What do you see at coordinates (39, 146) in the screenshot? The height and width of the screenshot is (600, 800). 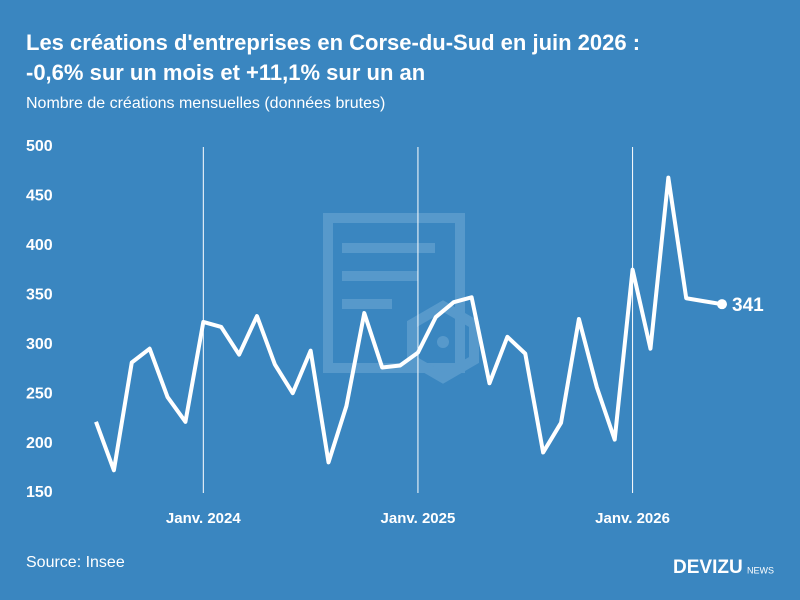 I see `y-tick-label: 500` at bounding box center [39, 146].